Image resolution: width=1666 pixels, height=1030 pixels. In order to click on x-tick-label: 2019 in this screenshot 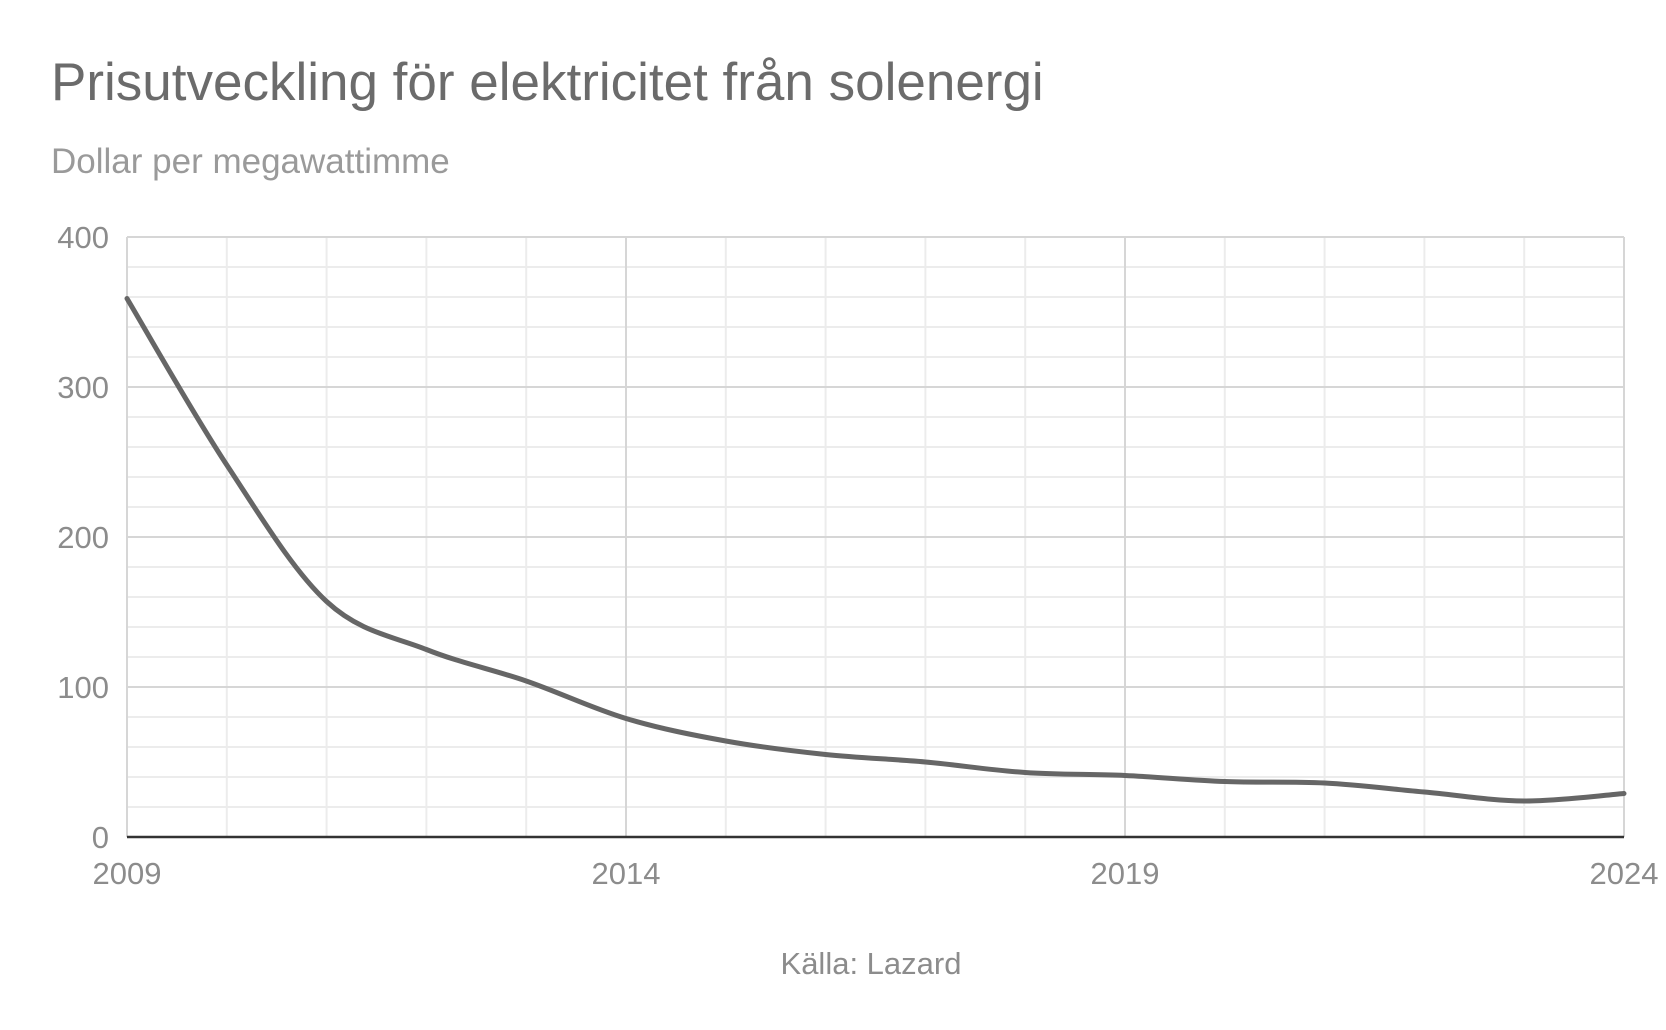, I will do `click(1125, 873)`.